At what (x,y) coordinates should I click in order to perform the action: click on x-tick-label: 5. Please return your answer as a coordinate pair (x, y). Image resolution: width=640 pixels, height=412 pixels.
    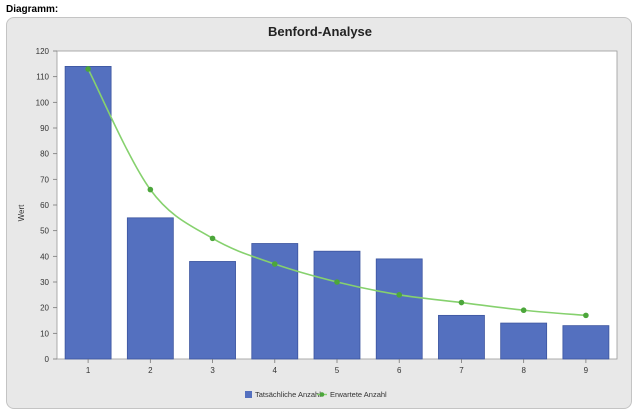
    Looking at the image, I should click on (337, 370).